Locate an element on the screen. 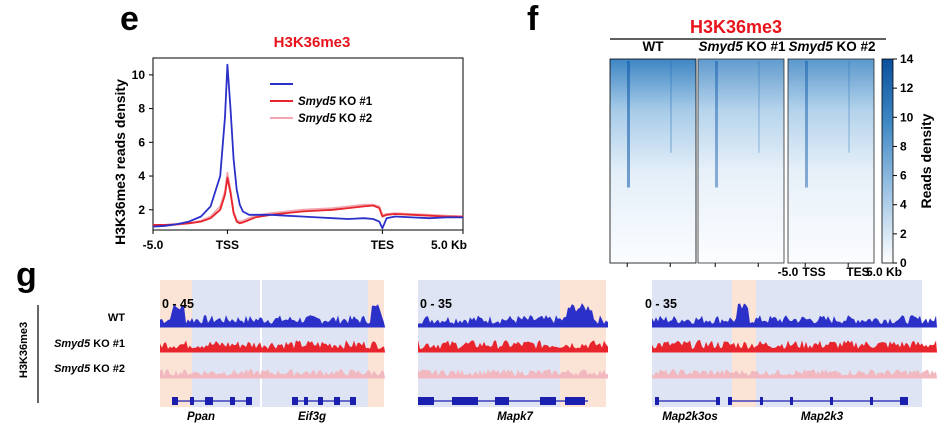 The height and width of the screenshot is (424, 947). e-ytick-label: 2 is located at coordinates (141, 210).